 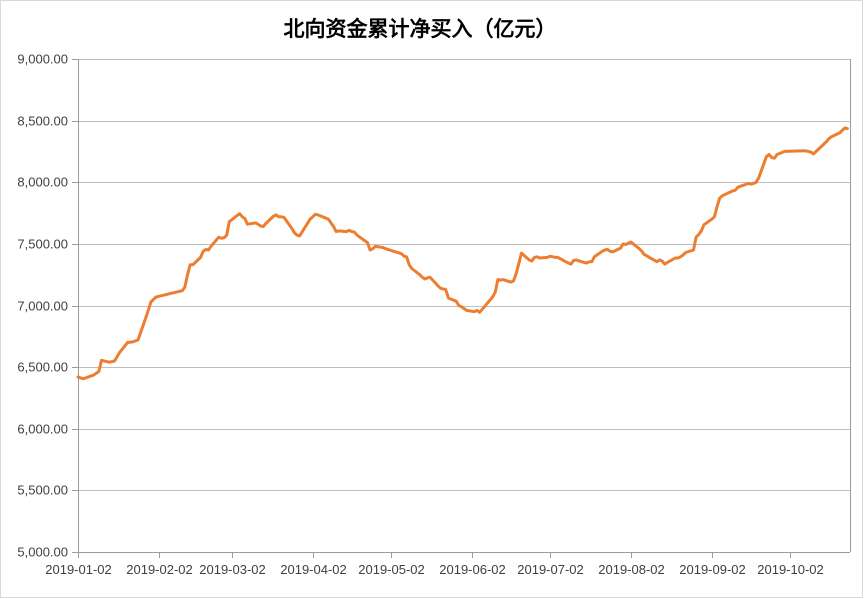 I want to click on x-axis-tick-label: 2019-01-02, so click(x=78, y=569).